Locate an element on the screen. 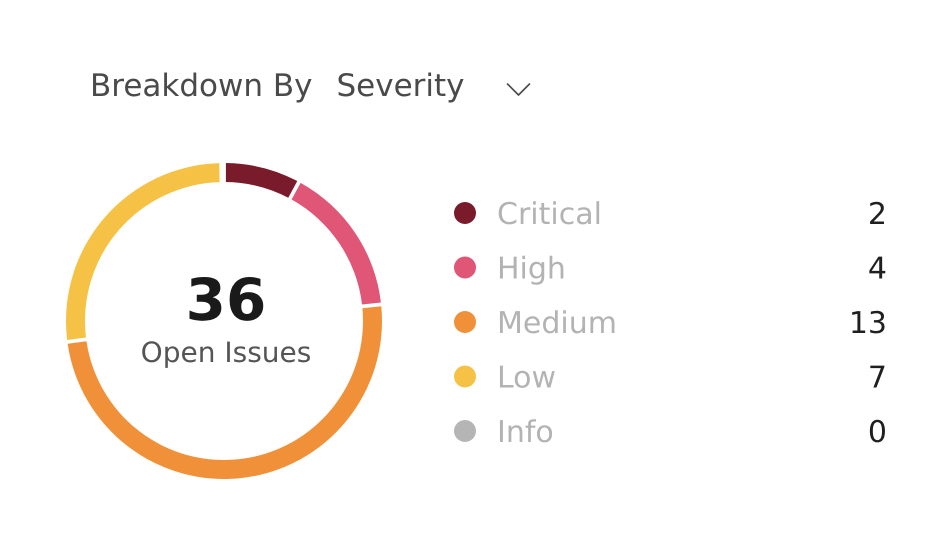 The height and width of the screenshot is (554, 948). data-label: 13 is located at coordinates (867, 323).